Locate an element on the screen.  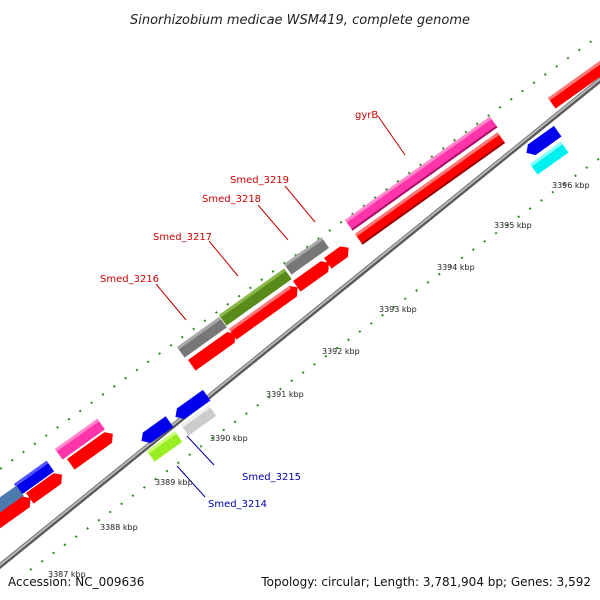
gene-feature-red-gyrB-lower is located at coordinates (430, 188).